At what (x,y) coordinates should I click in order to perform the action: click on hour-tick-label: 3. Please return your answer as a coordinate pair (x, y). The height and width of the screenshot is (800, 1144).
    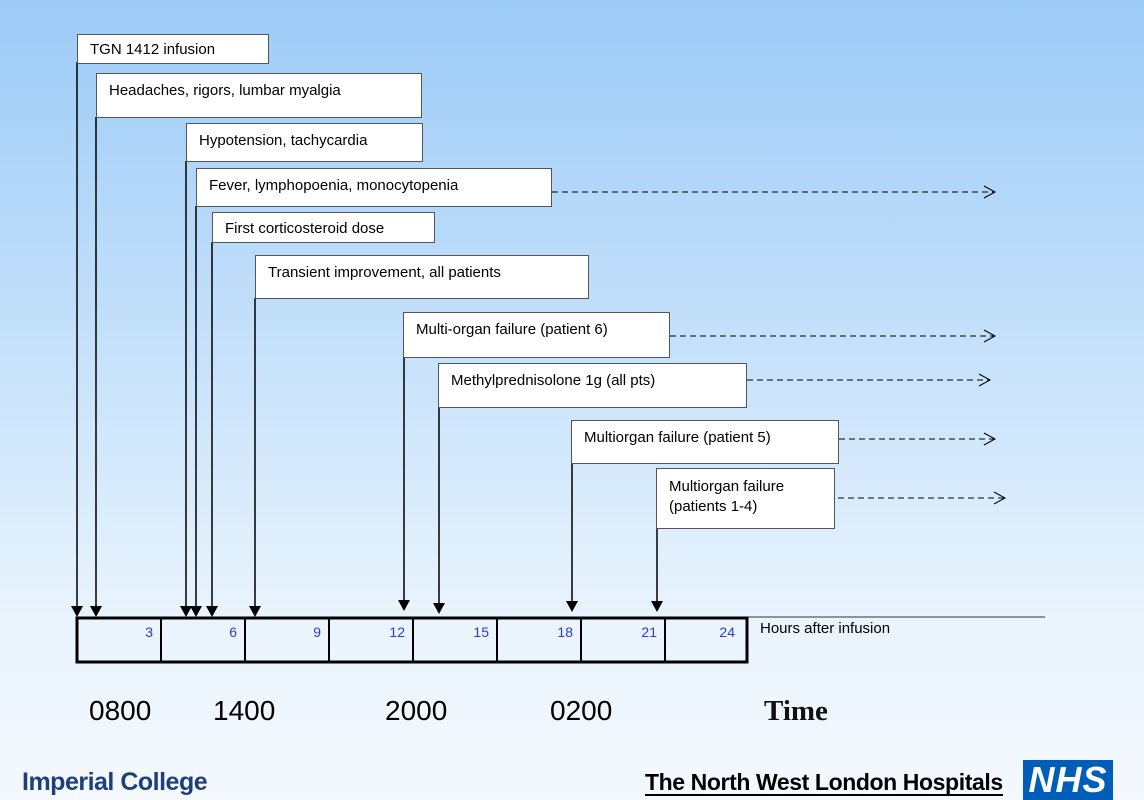
    Looking at the image, I should click on (149, 632).